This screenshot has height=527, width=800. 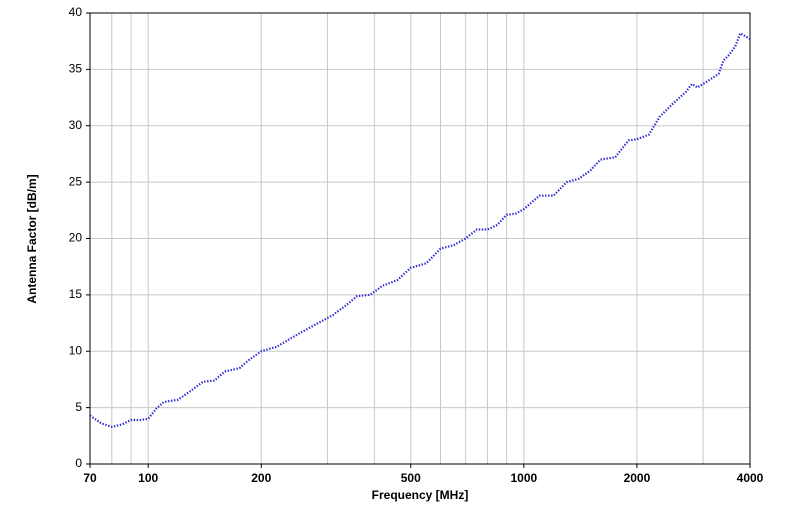 I want to click on x-tick-label: 1000, so click(x=523, y=478).